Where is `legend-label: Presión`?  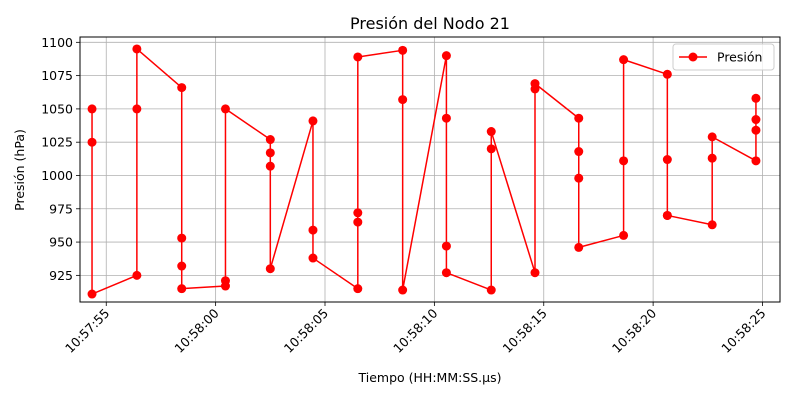 legend-label: Presión is located at coordinates (739, 57).